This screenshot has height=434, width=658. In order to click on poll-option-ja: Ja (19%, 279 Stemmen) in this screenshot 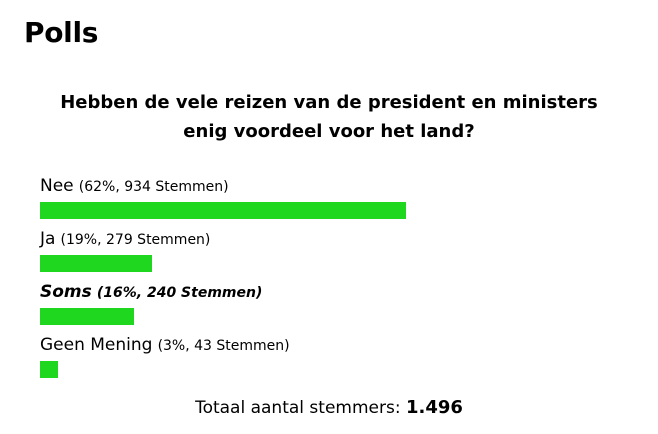, I will do `click(330, 252)`.